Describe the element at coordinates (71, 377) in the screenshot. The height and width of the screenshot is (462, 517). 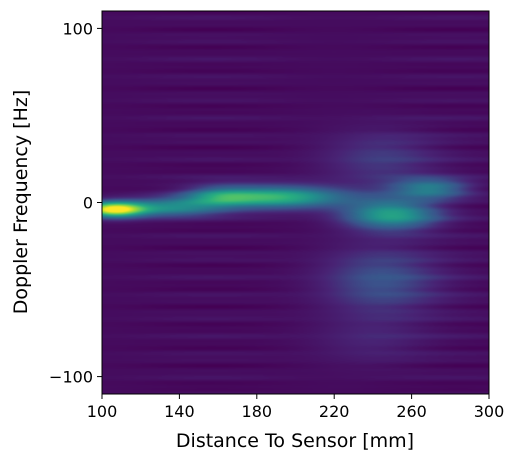
I see `y-tick-label: −100` at that location.